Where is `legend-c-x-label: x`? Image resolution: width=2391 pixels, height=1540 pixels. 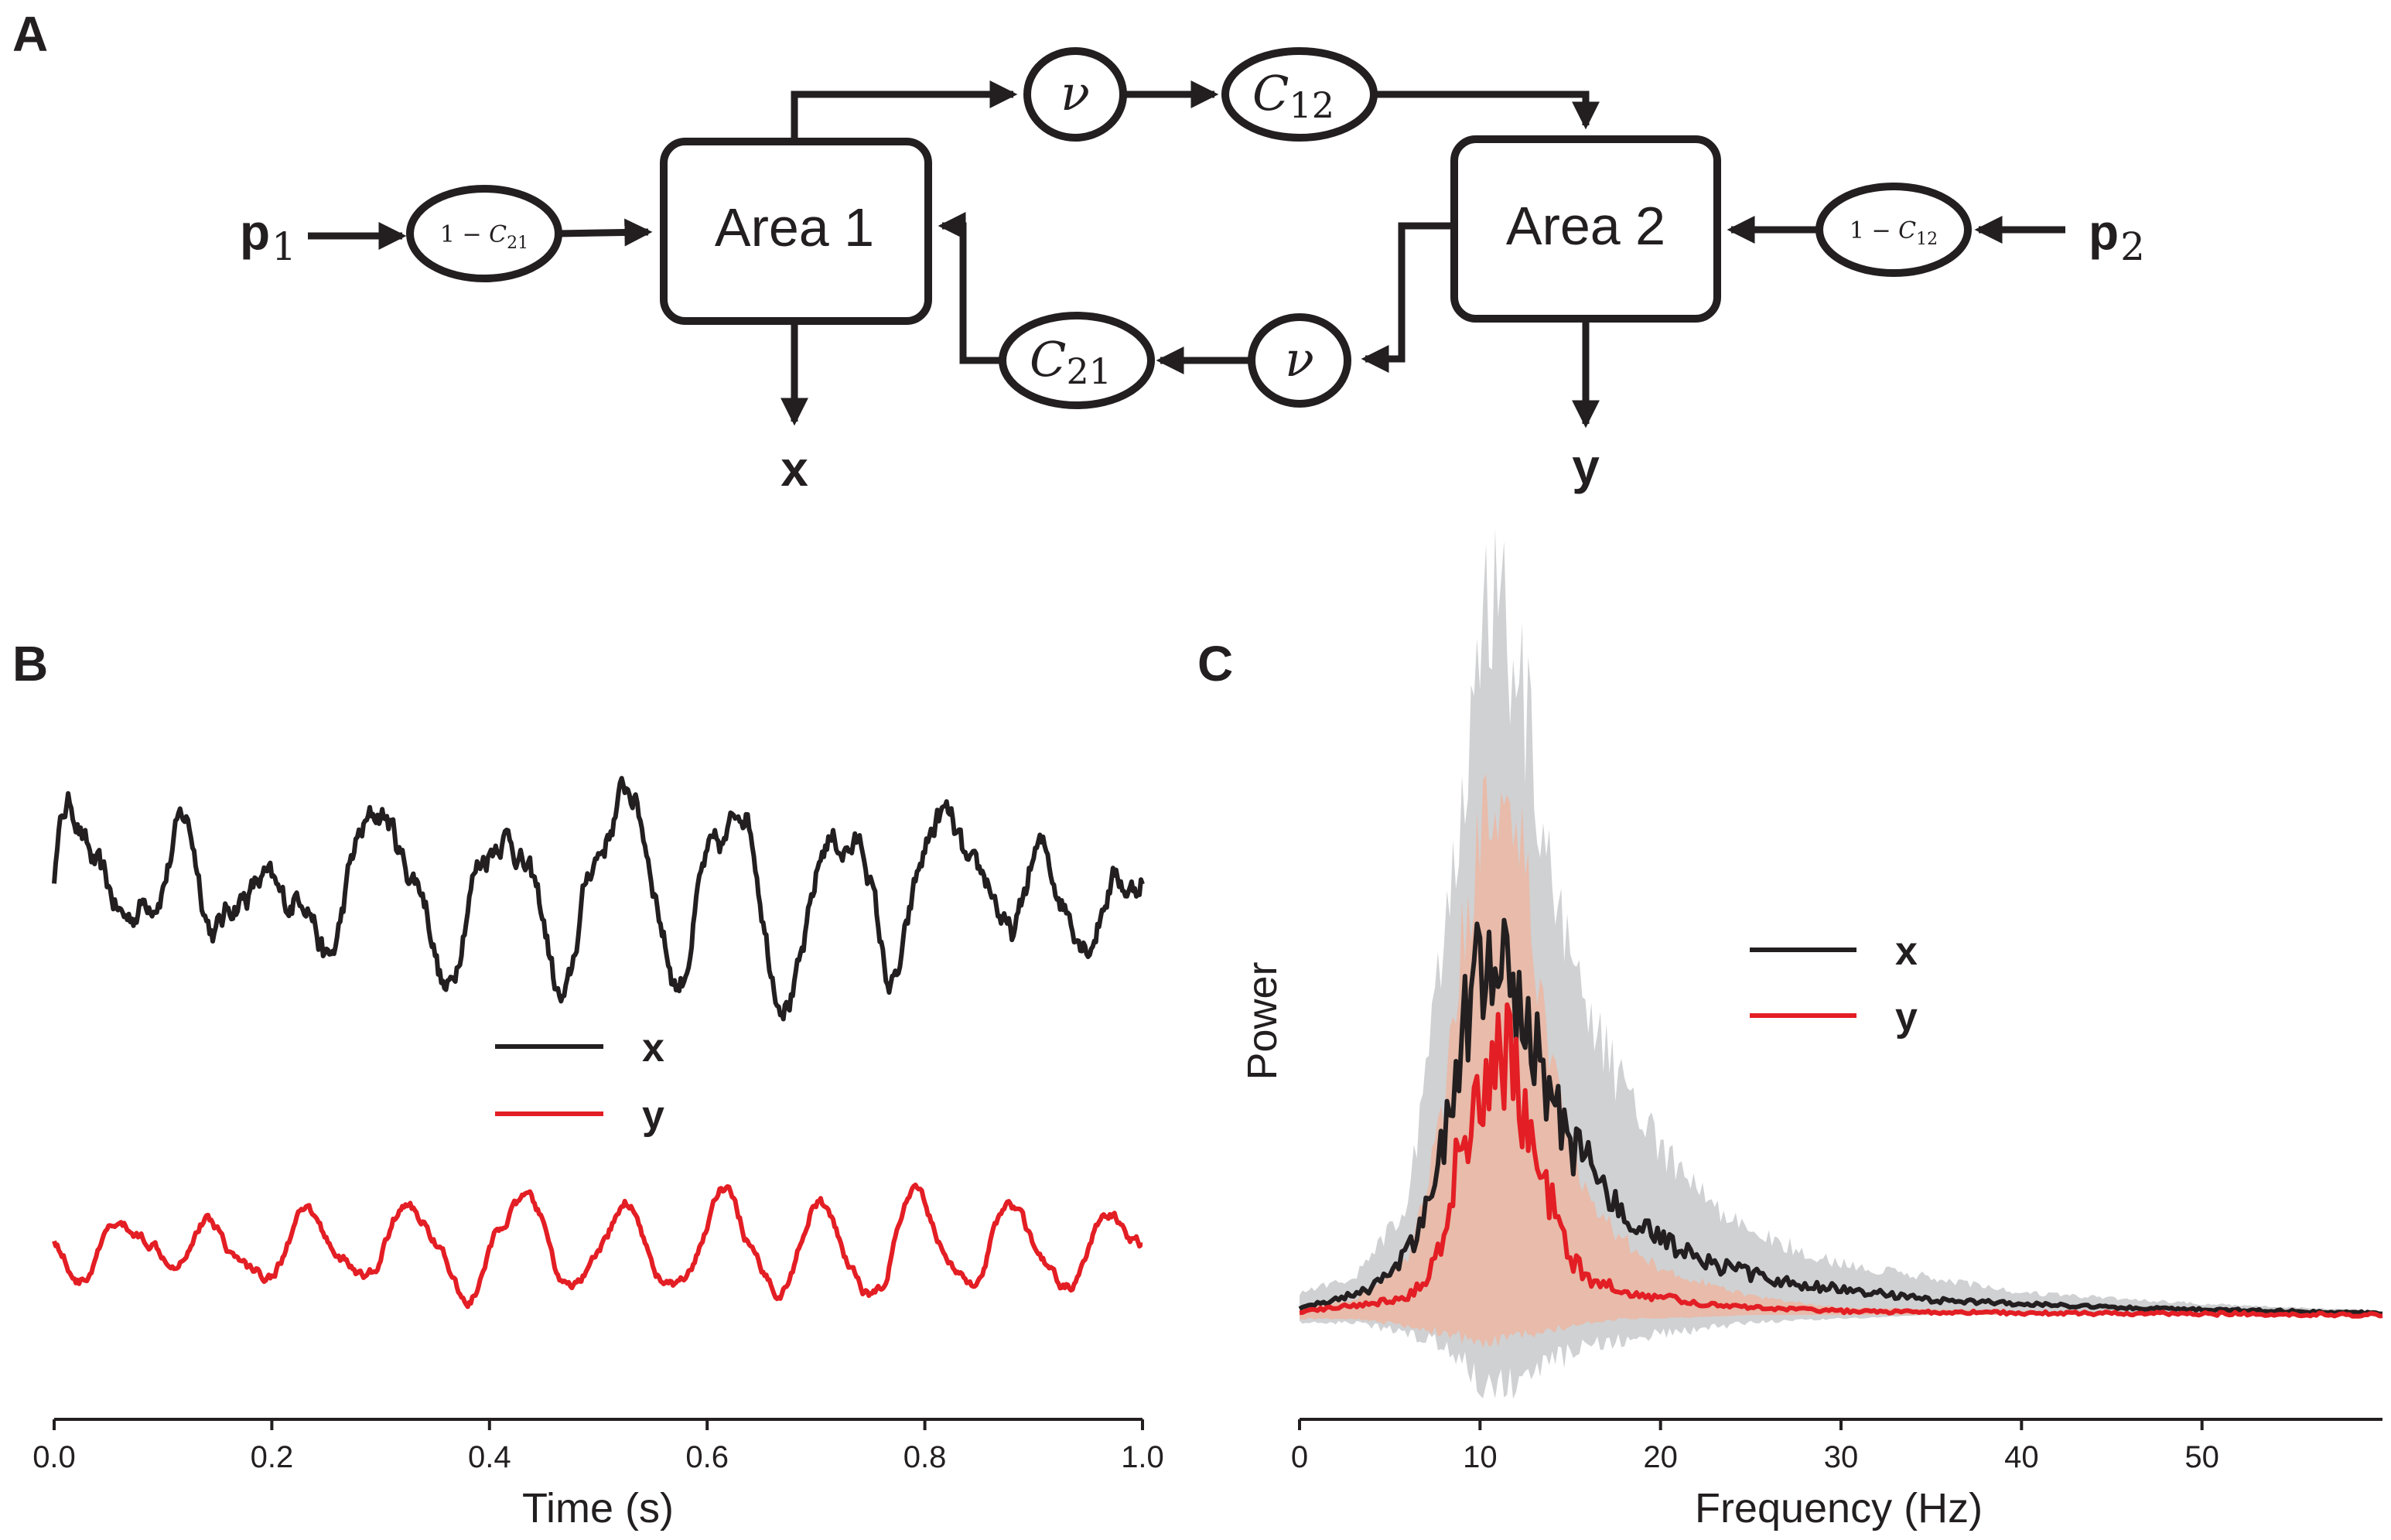
legend-c-x-label: x is located at coordinates (1907, 952).